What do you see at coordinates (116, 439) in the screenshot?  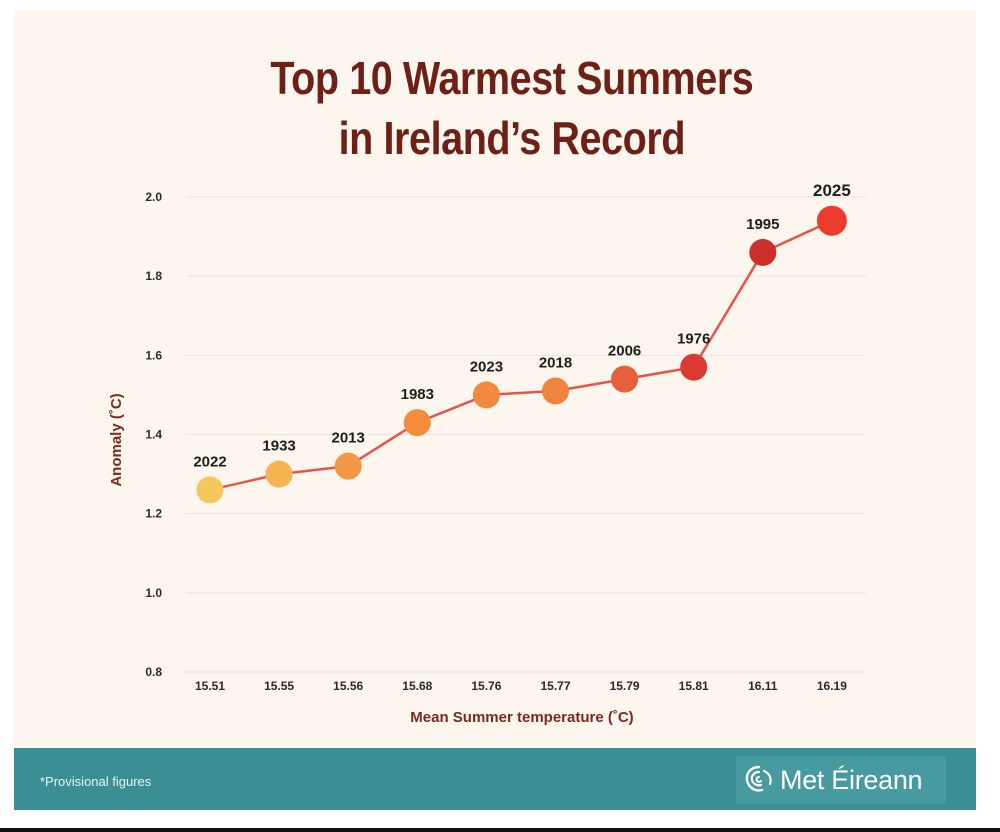 I see `y-axis-label: Anomaly (˚C)` at bounding box center [116, 439].